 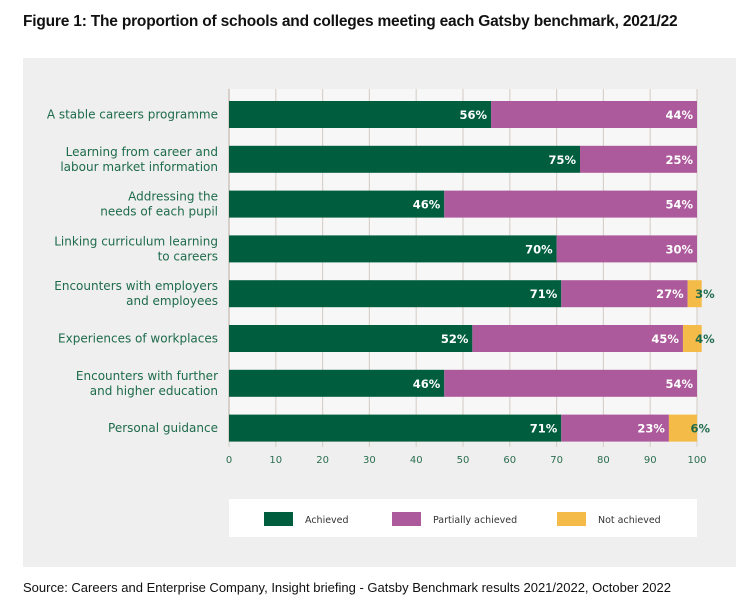 I want to click on data-label-partially-achieved: 25%, so click(x=679, y=160).